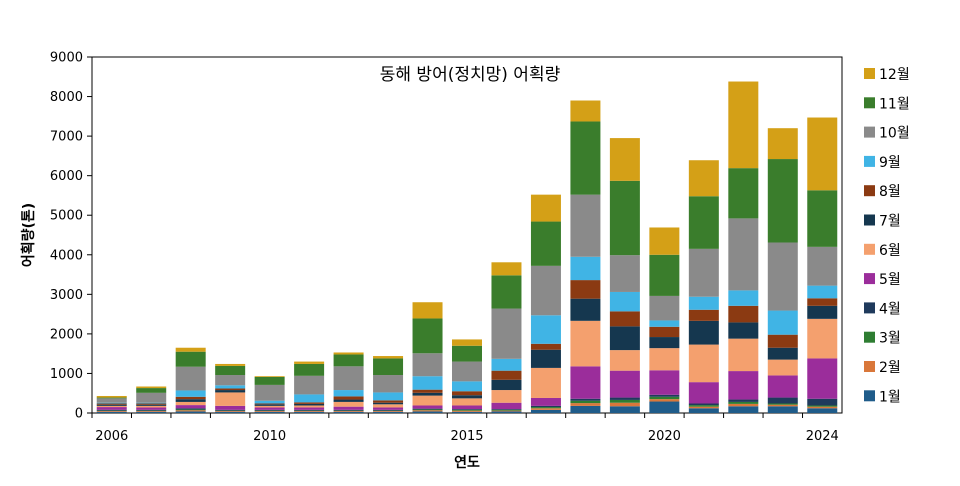 The width and height of the screenshot is (960, 486). Describe the element at coordinates (66, 97) in the screenshot. I see `y-tick-label: 8000` at that location.